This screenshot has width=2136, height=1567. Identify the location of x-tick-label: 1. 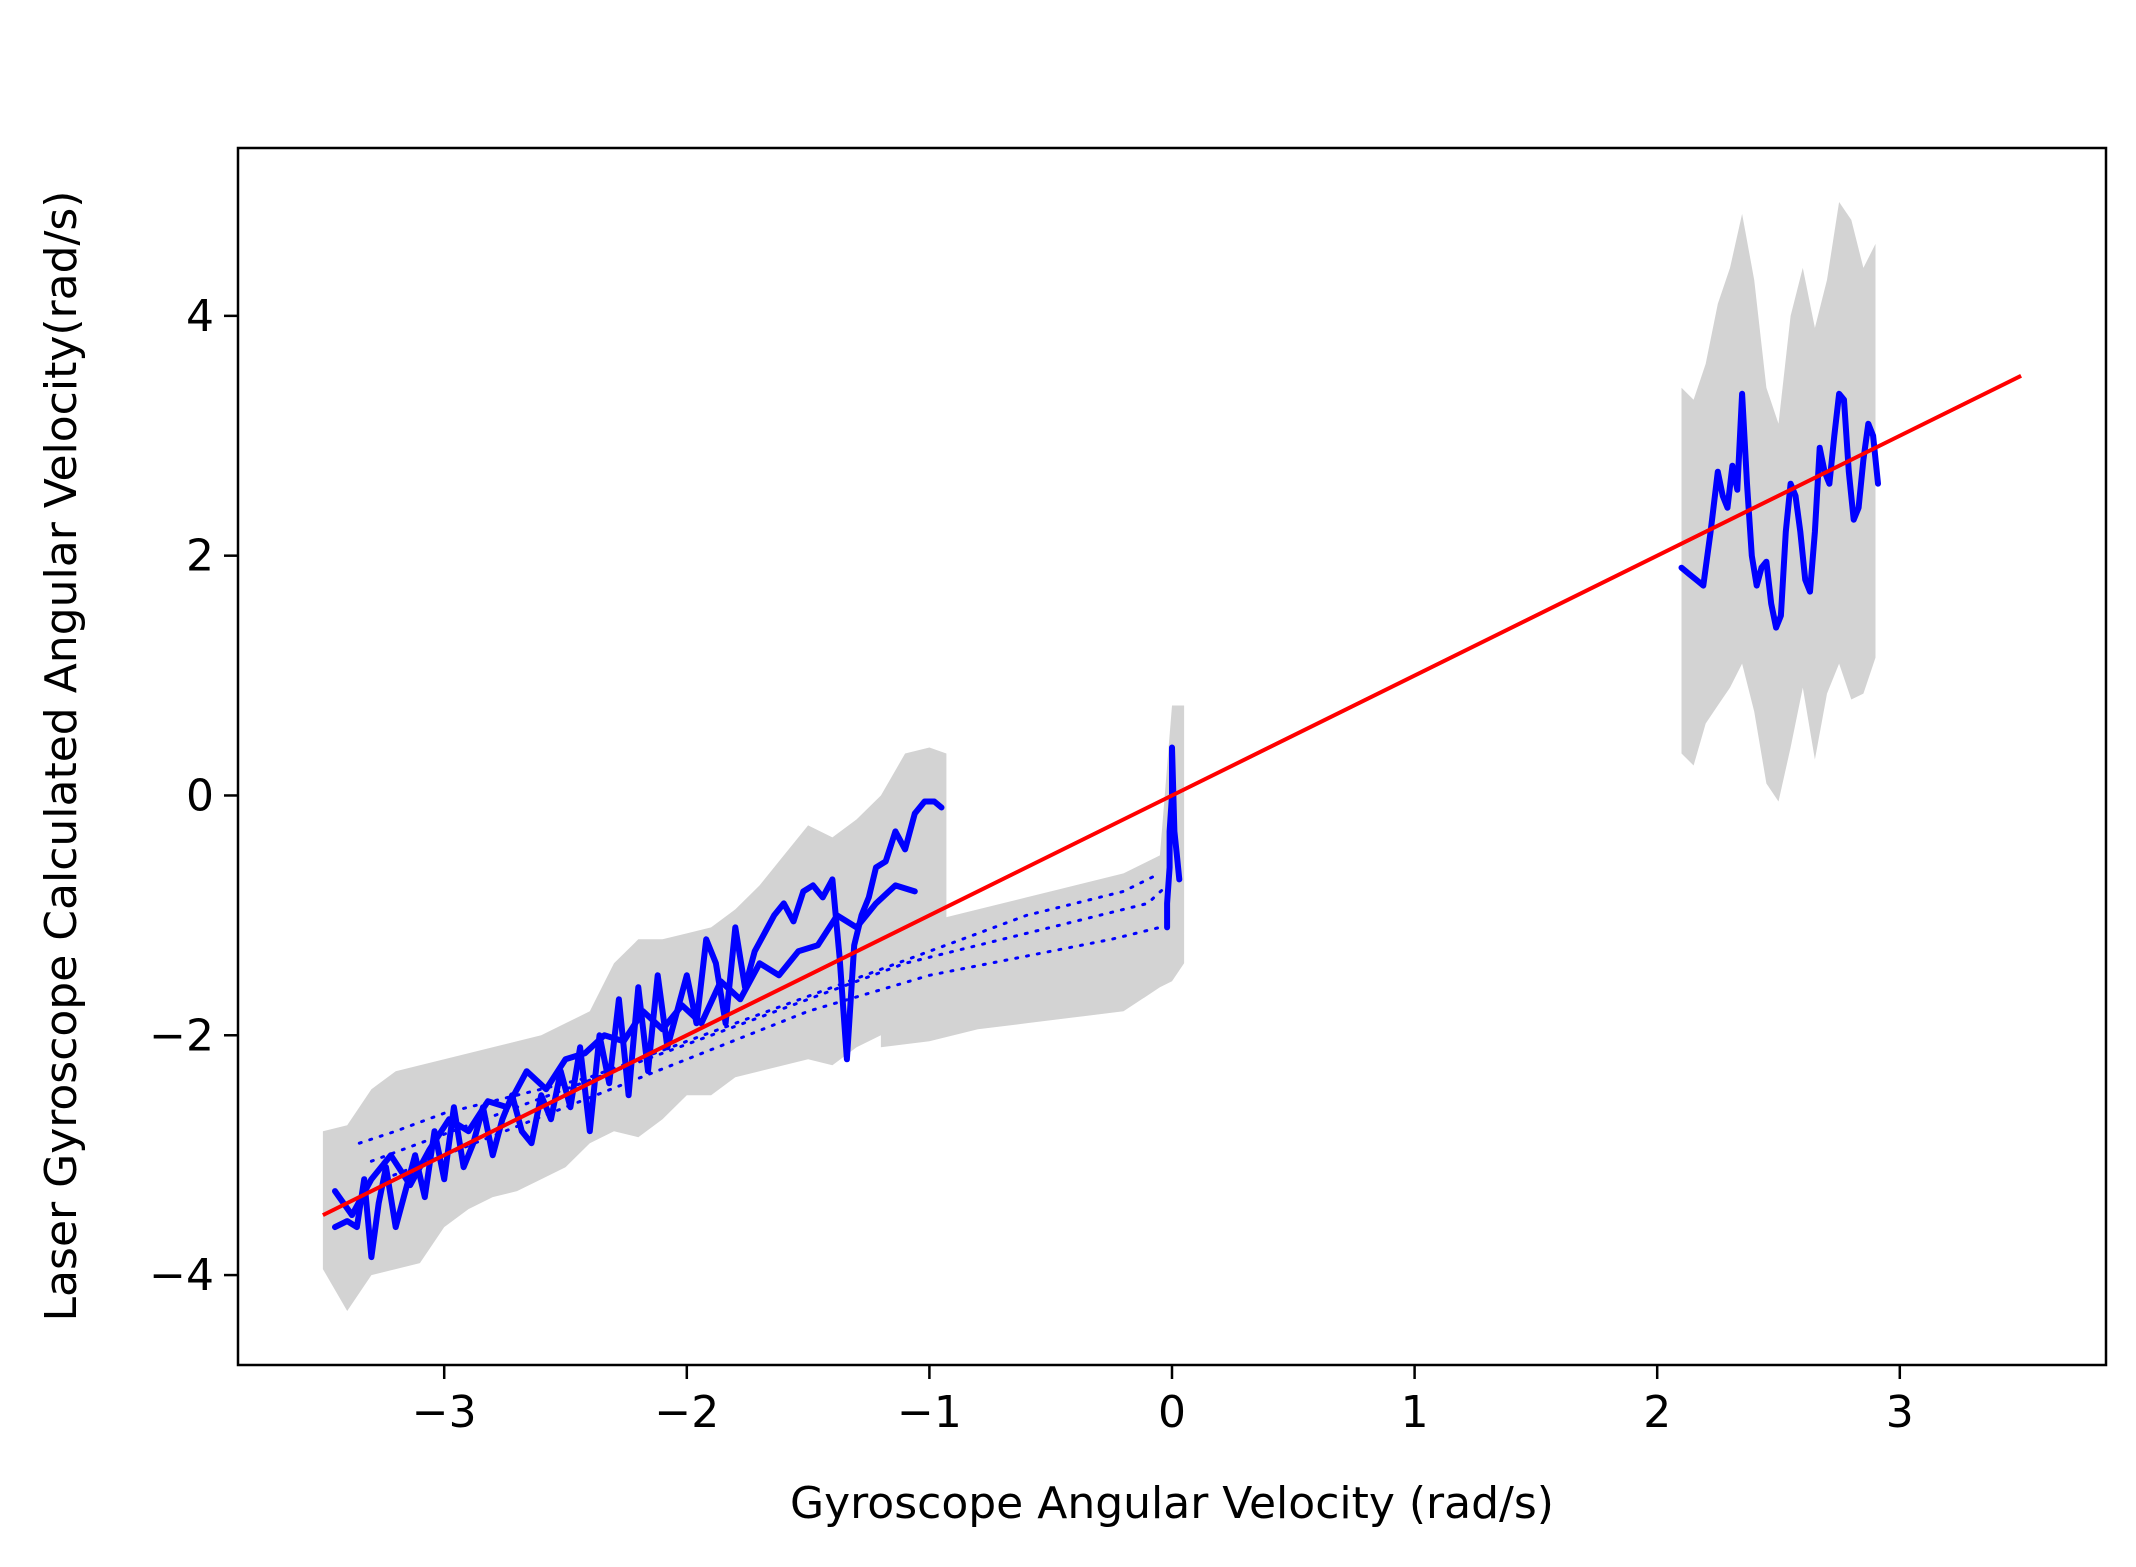
(1415, 1412).